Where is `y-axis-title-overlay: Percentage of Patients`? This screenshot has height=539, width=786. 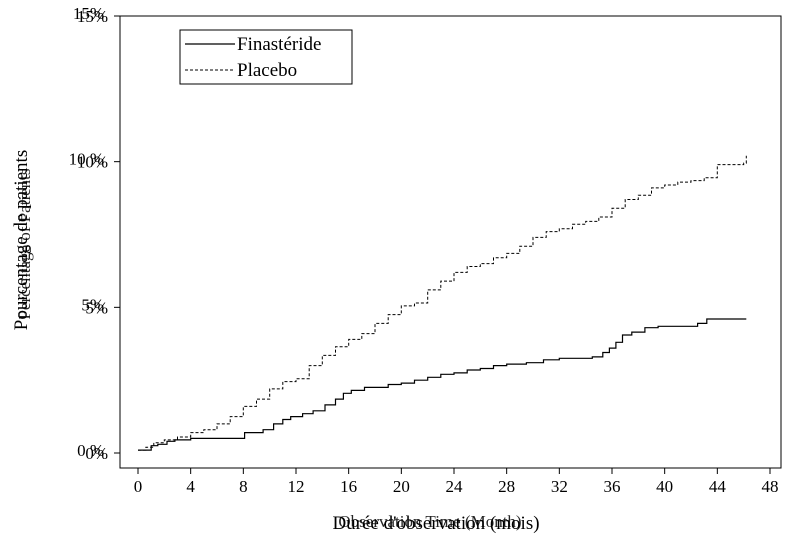
y-axis-title-overlay: Percentage of Patients is located at coordinates (24, 243).